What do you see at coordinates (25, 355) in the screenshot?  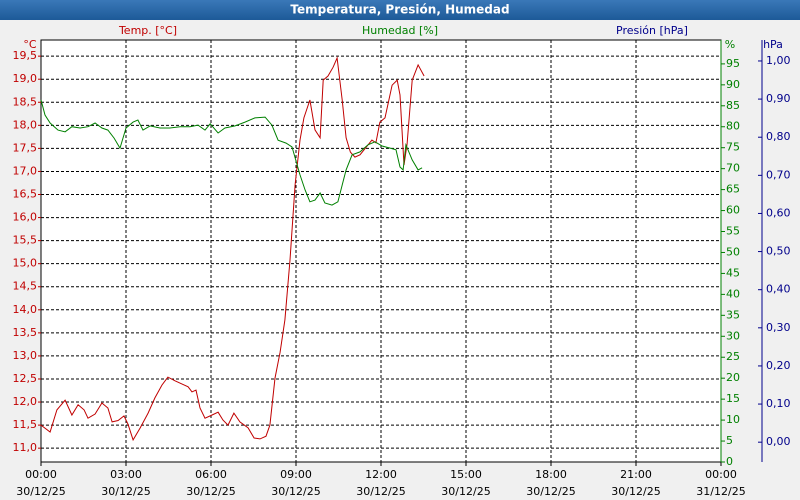 I see `y-tick-label: 13,0` at bounding box center [25, 355].